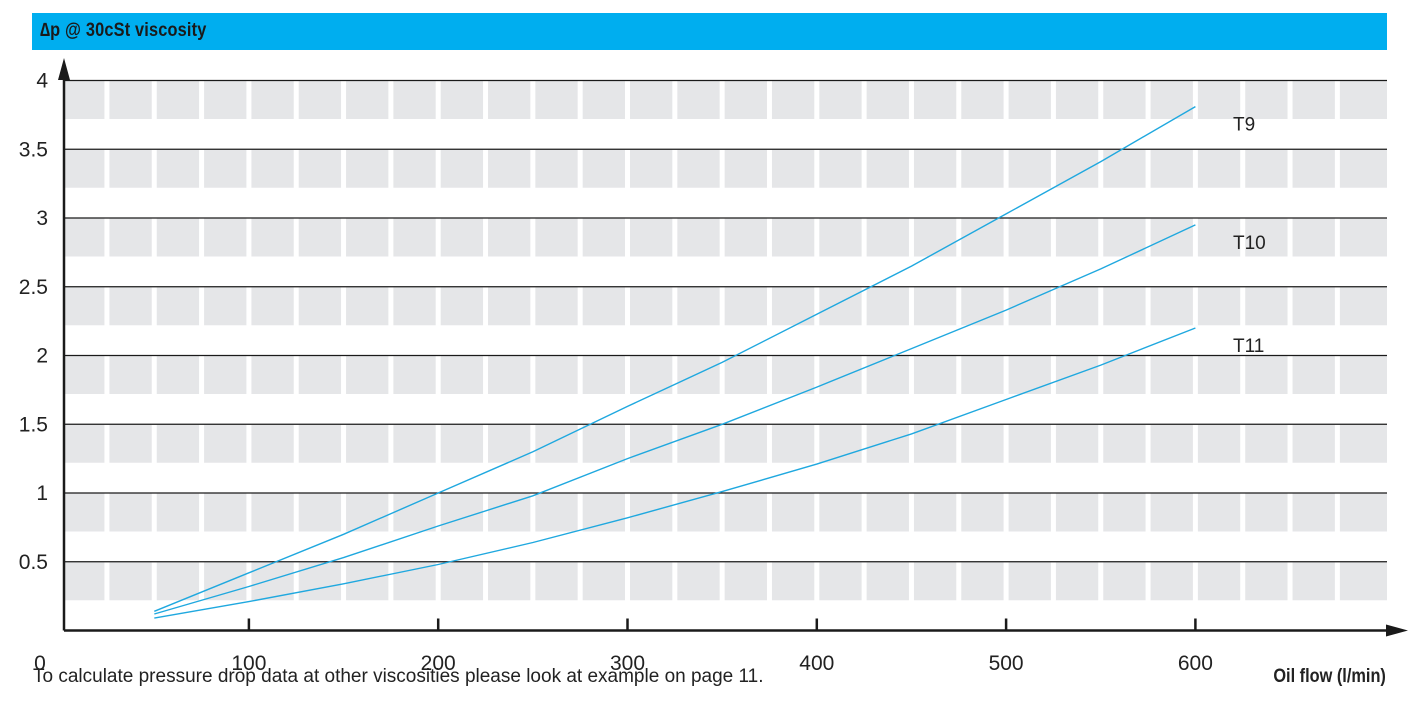  What do you see at coordinates (123, 30) in the screenshot?
I see `chart-title: ∆p @ 30cSt viscosity` at bounding box center [123, 30].